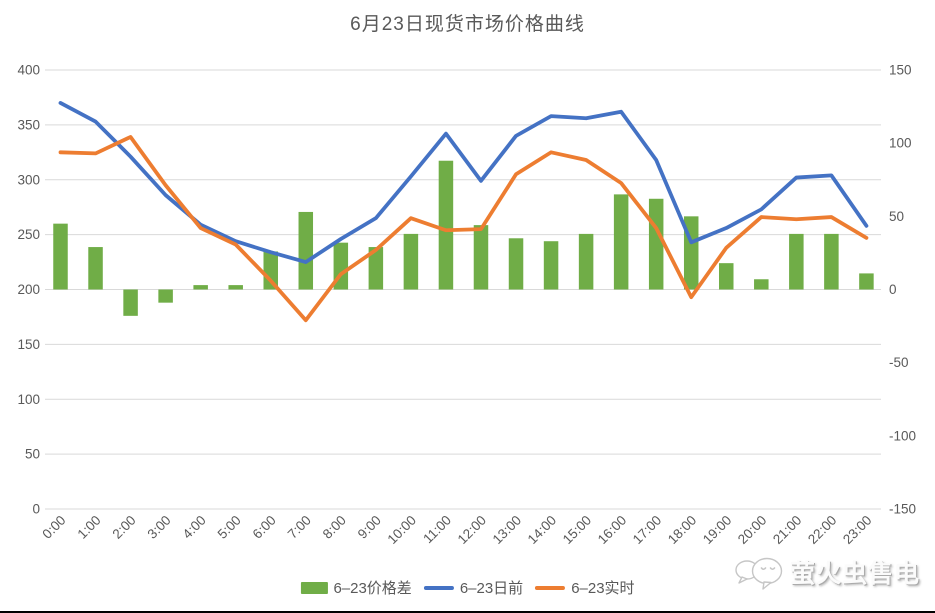  I want to click on y-axis-left-tick: 400, so click(28, 70).